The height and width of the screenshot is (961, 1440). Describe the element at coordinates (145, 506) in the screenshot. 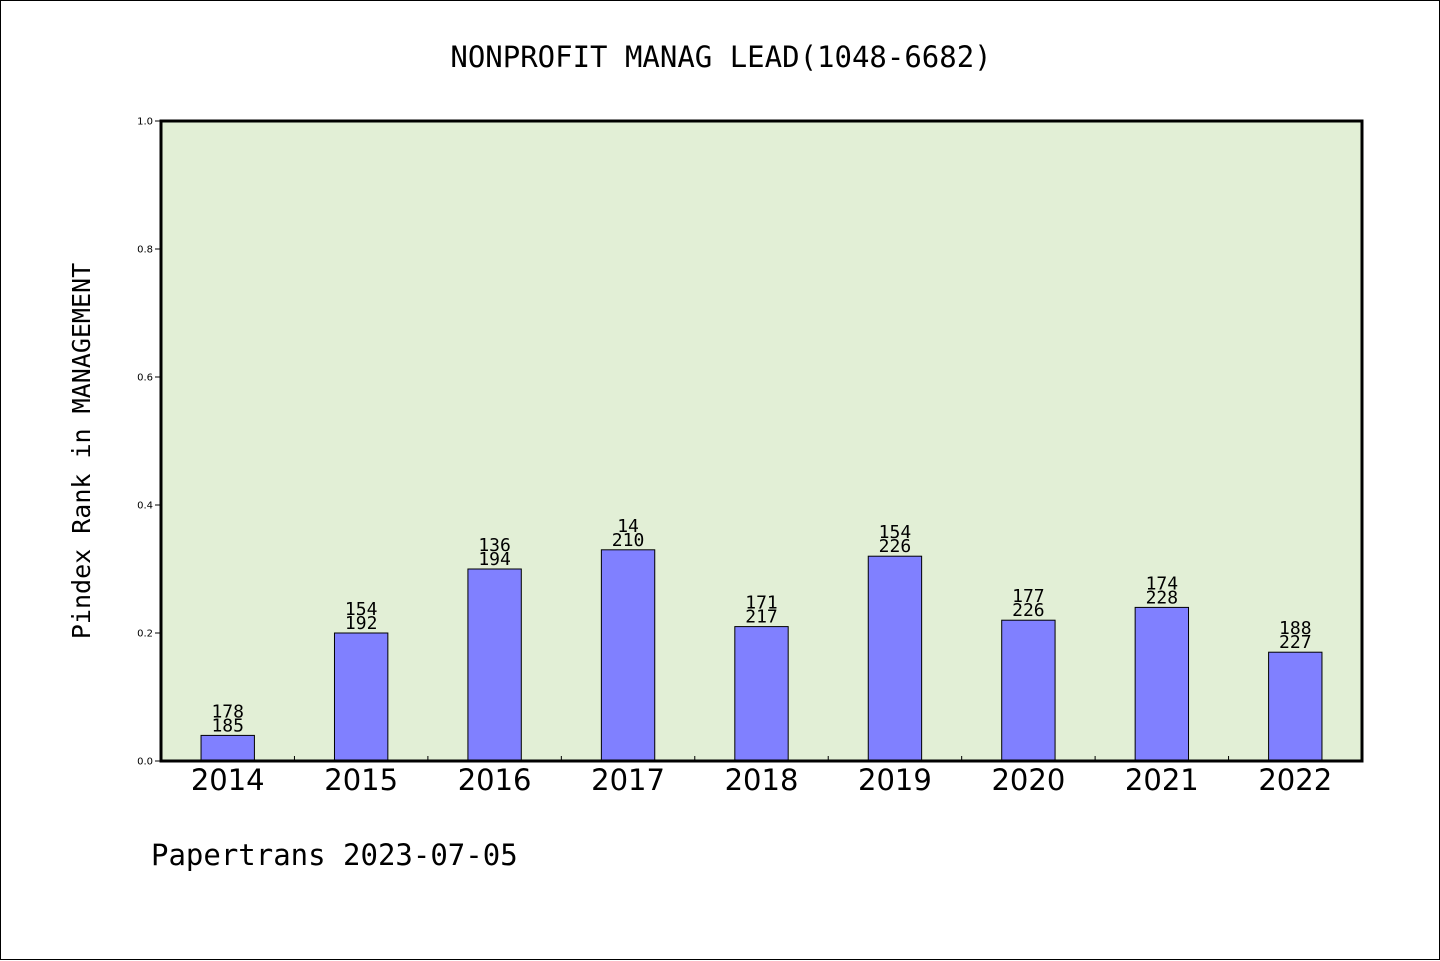

I see `y-tick-label: 0.4` at that location.